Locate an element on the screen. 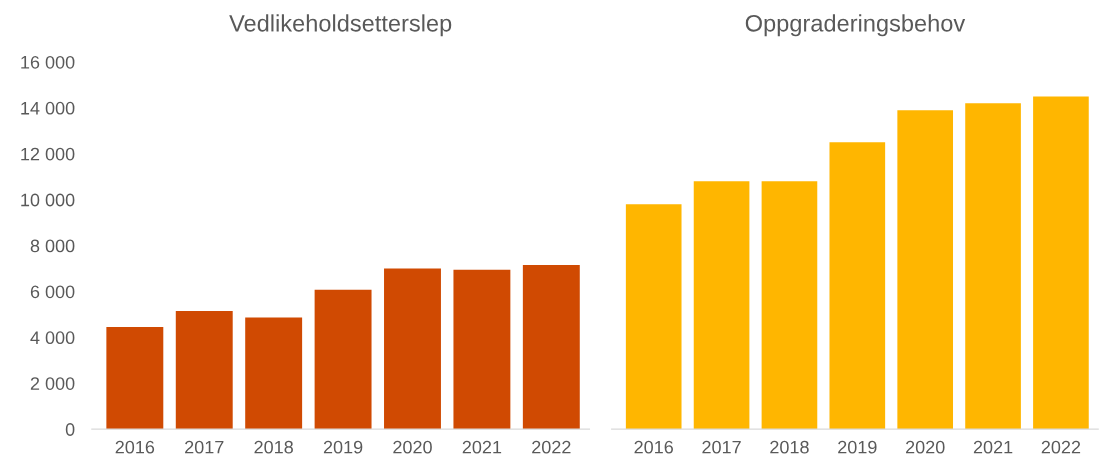 The image size is (1106, 459). y-tick-label: 14 000 is located at coordinates (48, 108).